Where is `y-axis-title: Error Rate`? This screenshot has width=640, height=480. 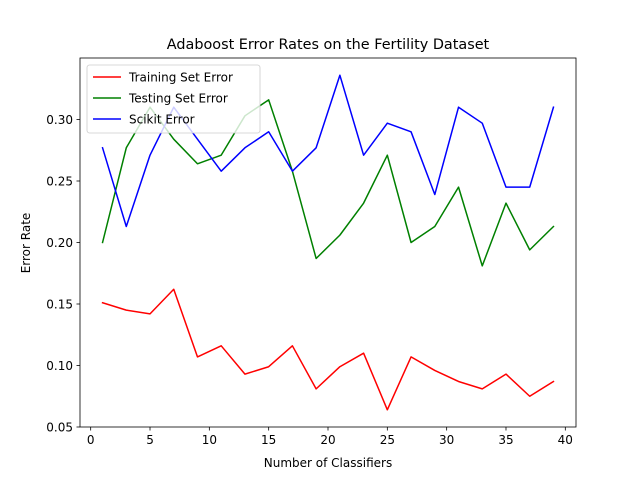 y-axis-title: Error Rate is located at coordinates (26, 243).